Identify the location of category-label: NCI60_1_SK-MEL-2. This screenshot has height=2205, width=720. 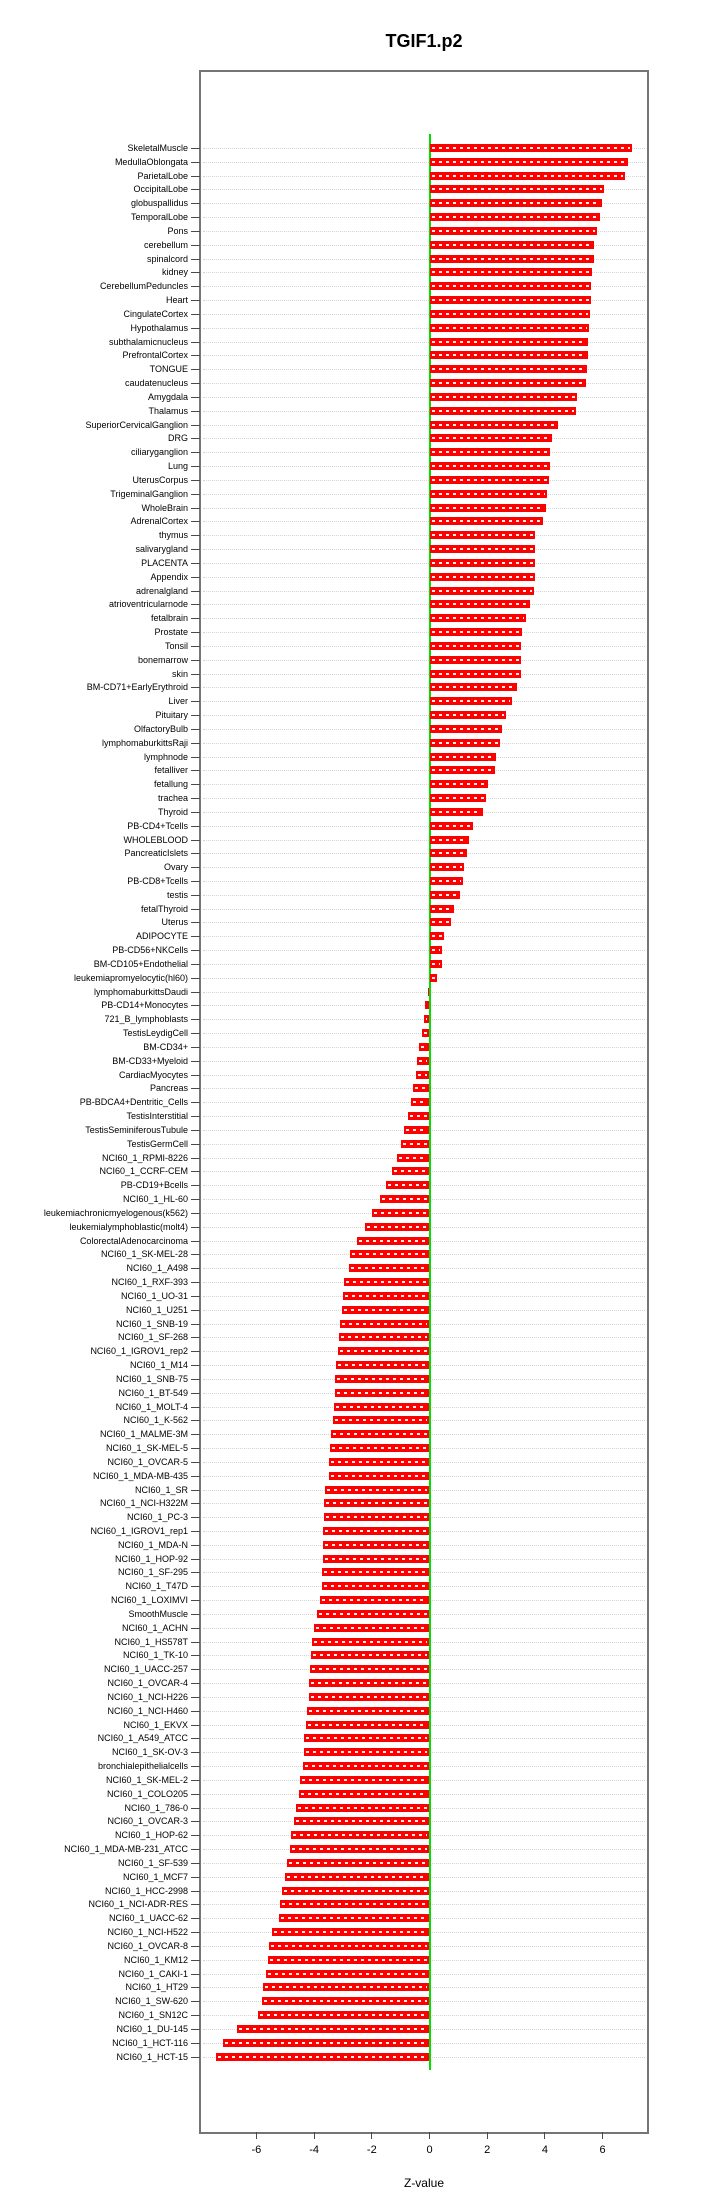
(146, 1779).